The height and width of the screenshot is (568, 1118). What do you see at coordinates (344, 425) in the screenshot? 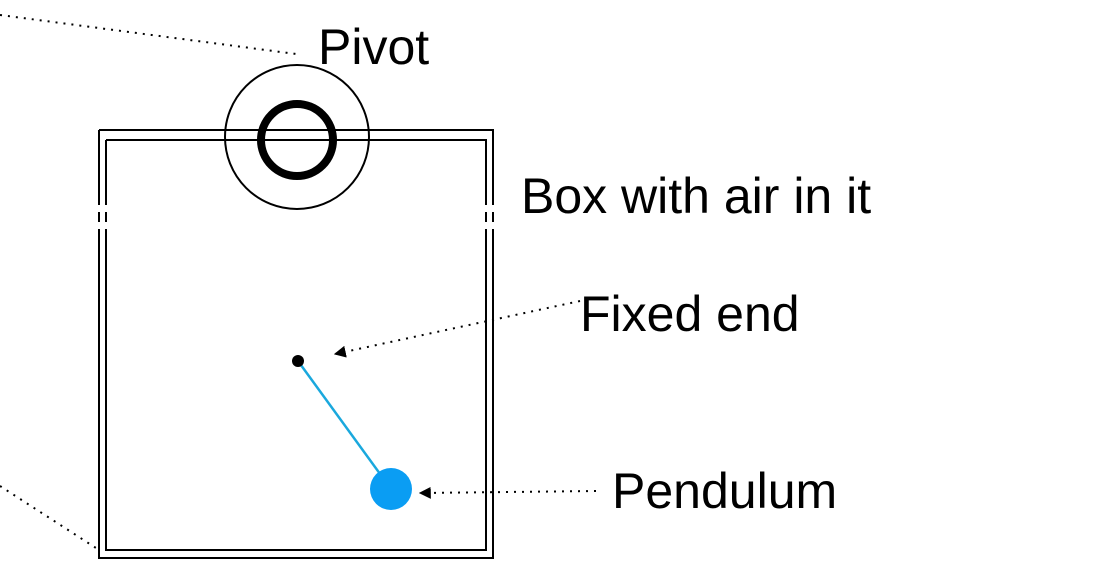
I see `pendulum-rod` at bounding box center [344, 425].